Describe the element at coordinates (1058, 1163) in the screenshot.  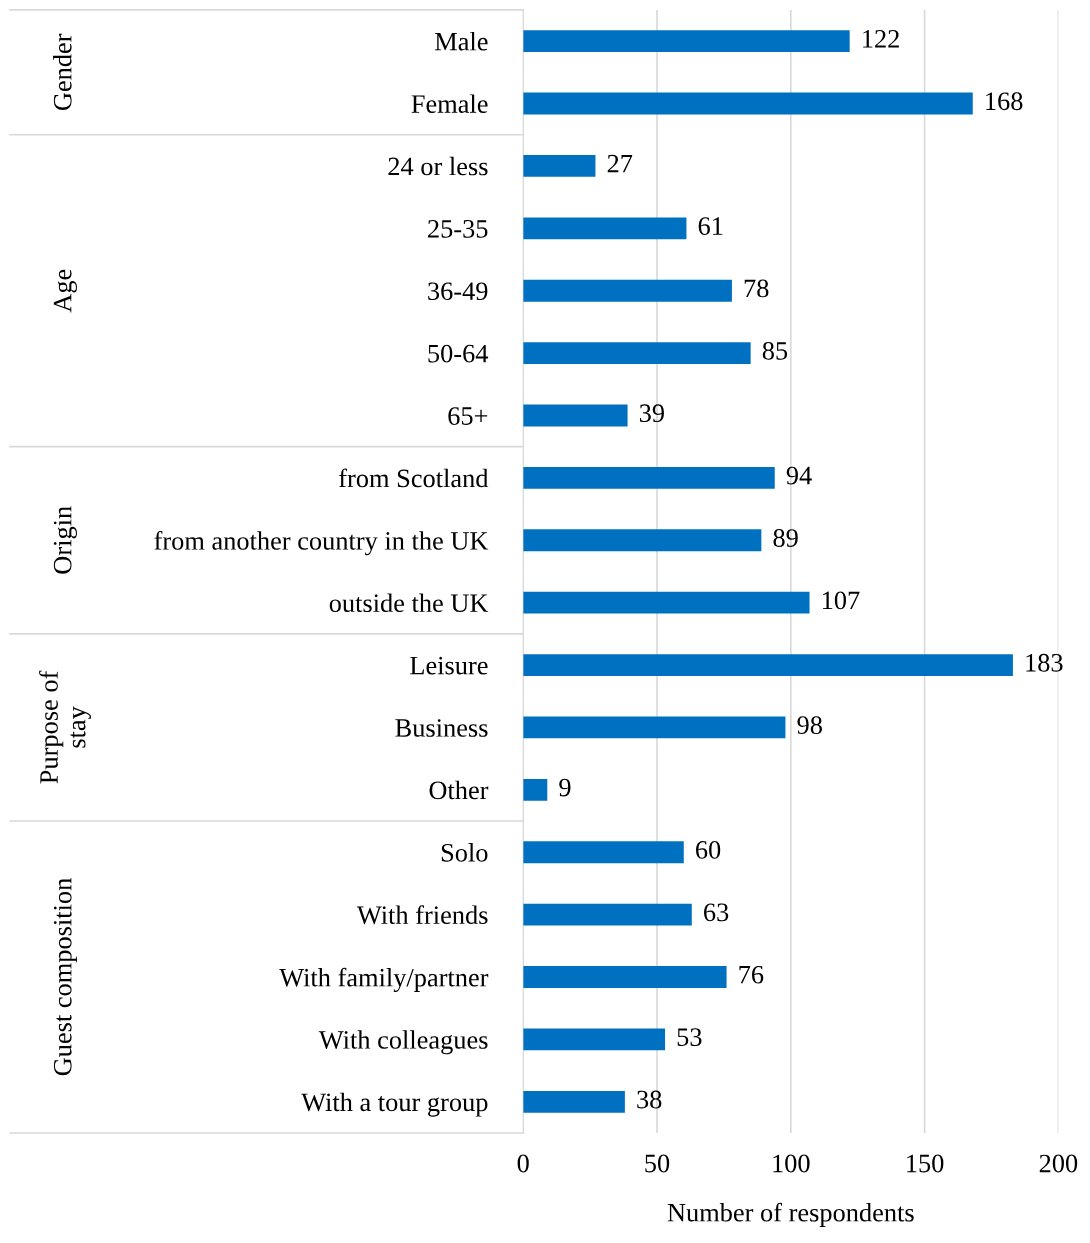
I see `x-tick-label: 200` at that location.